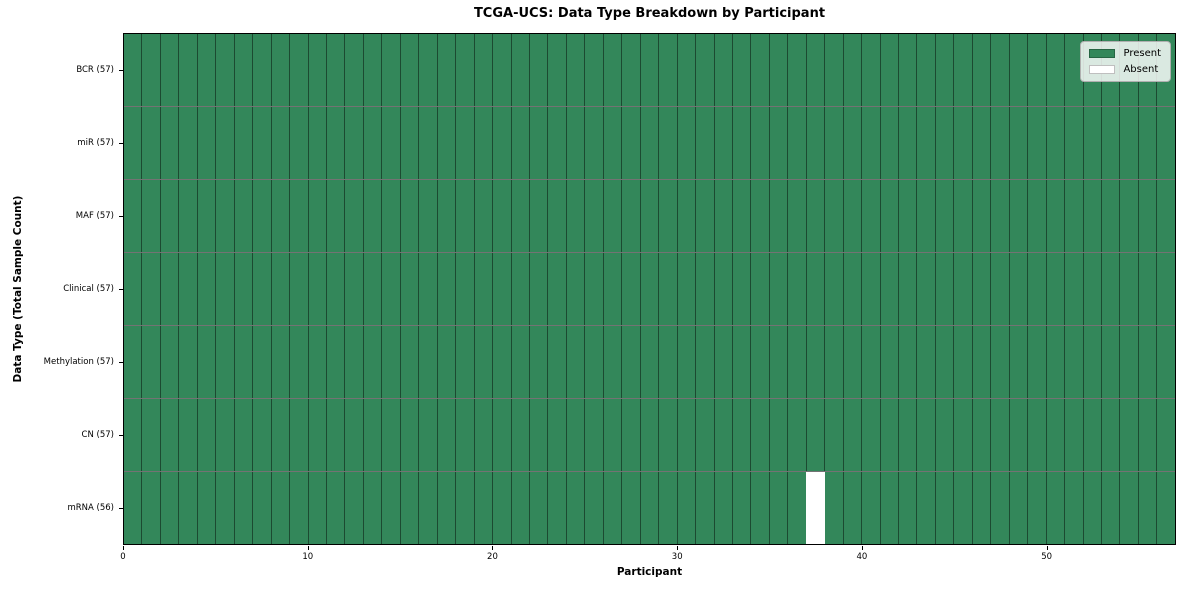 The width and height of the screenshot is (1200, 600). Describe the element at coordinates (649, 508) in the screenshot. I see `heatmap-row-mRNA` at that location.